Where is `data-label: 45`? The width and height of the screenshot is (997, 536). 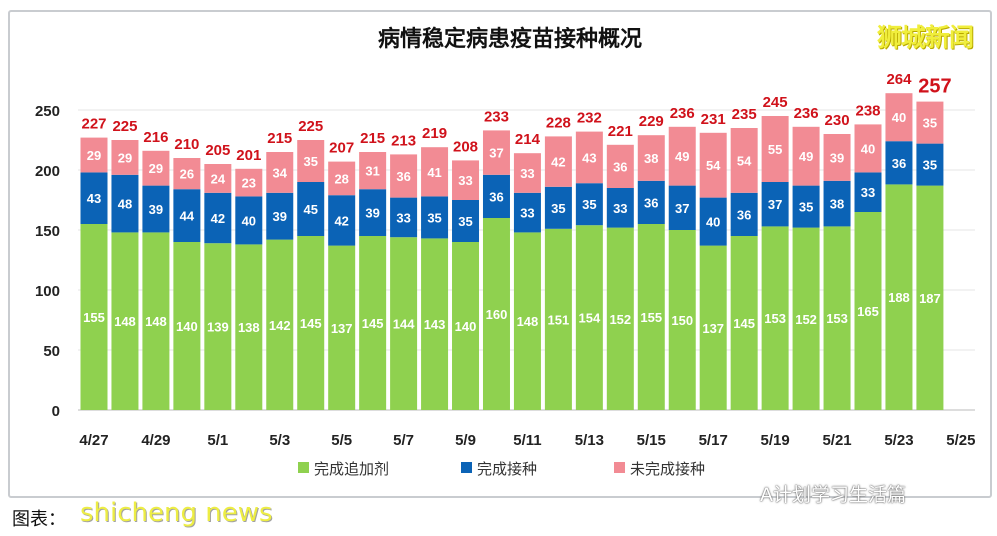
data-label: 45 is located at coordinates (310, 209).